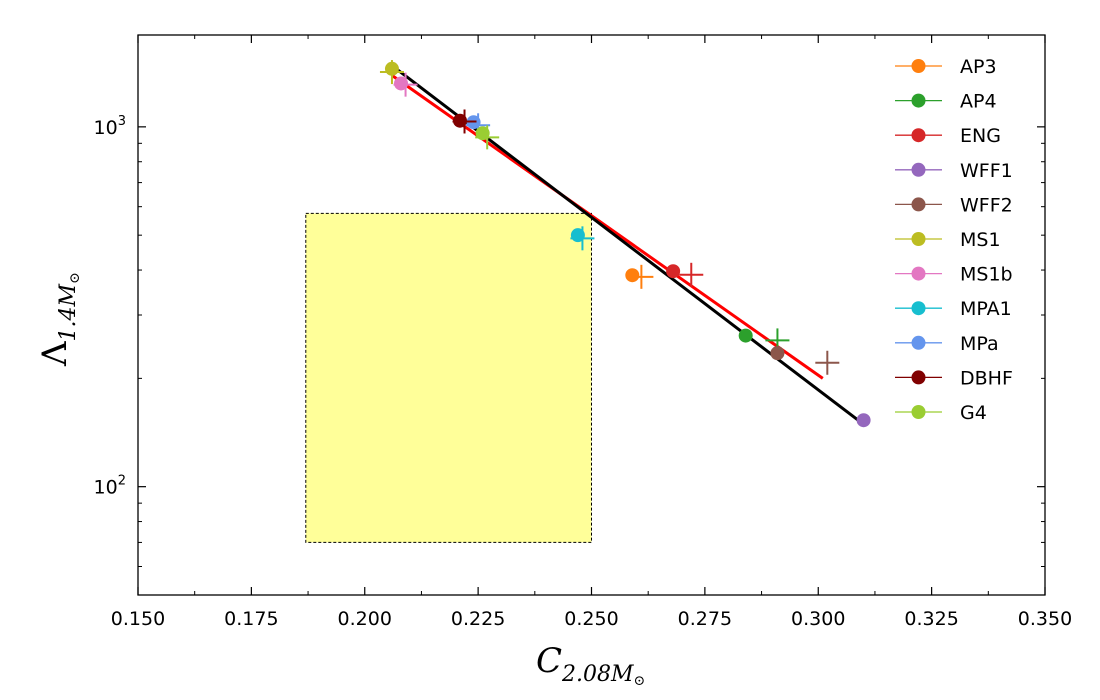 The width and height of the screenshot is (1100, 700). What do you see at coordinates (954, 275) in the screenshot?
I see `legend-item-ms1b: MS1b` at bounding box center [954, 275].